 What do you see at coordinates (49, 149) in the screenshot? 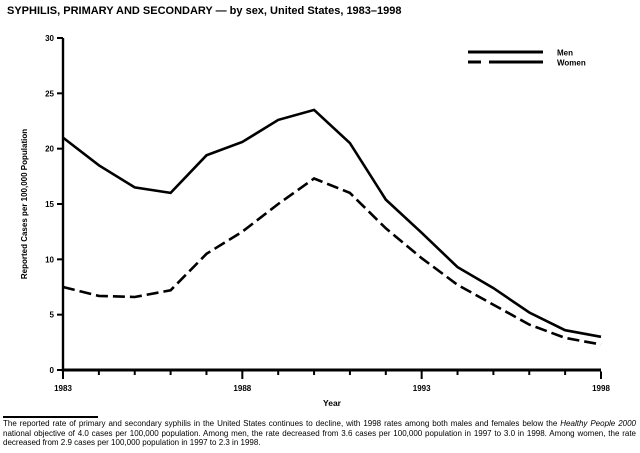
I see `y-tick-label: 20` at bounding box center [49, 149].